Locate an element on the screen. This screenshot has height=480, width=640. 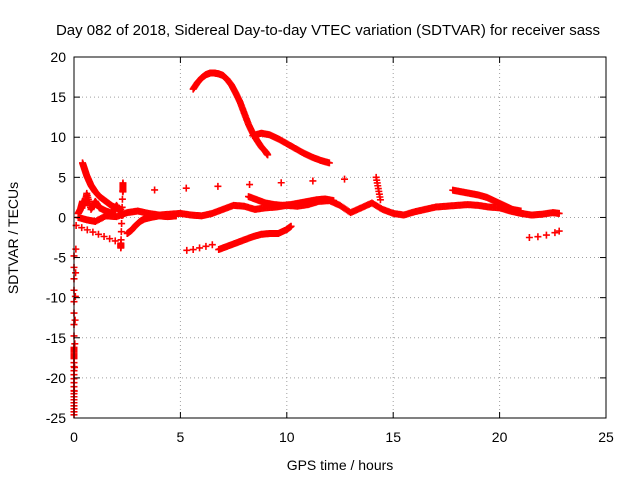
series-lower-rise is located at coordinates (255, 238).